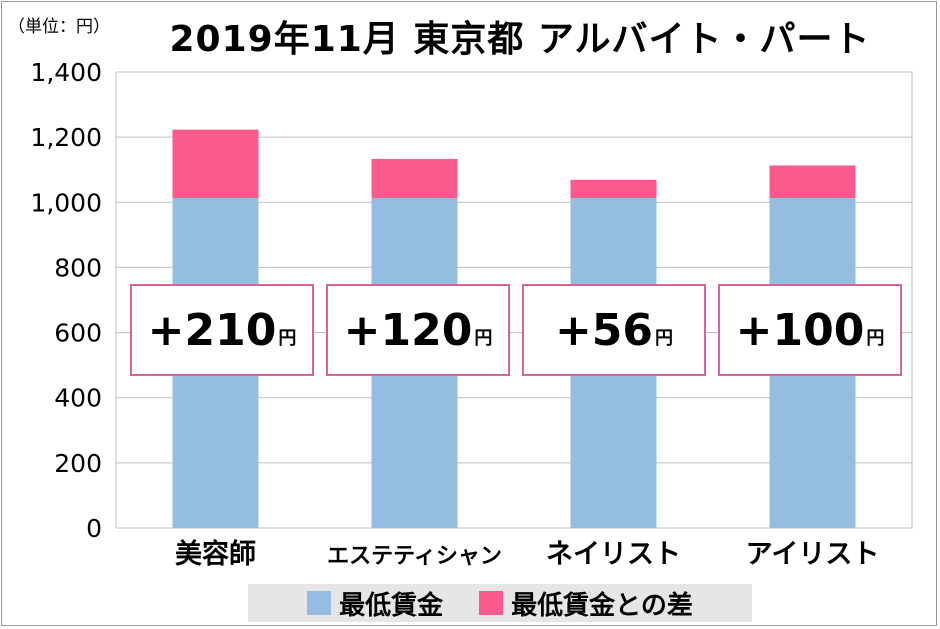  I want to click on diff-value: +100, so click(800, 330).